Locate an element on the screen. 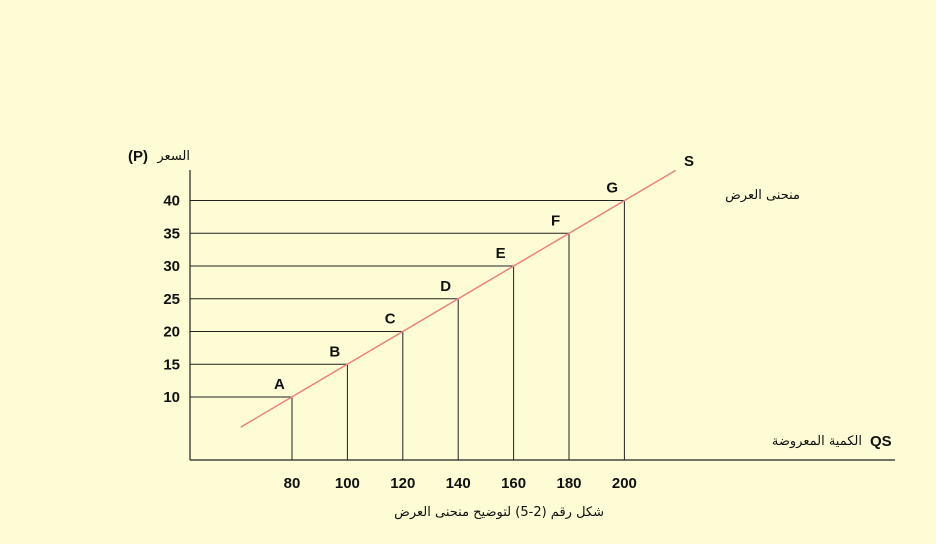 Image resolution: width=936 pixels, height=544 pixels. y-axis-title-en: (P) is located at coordinates (138, 156).